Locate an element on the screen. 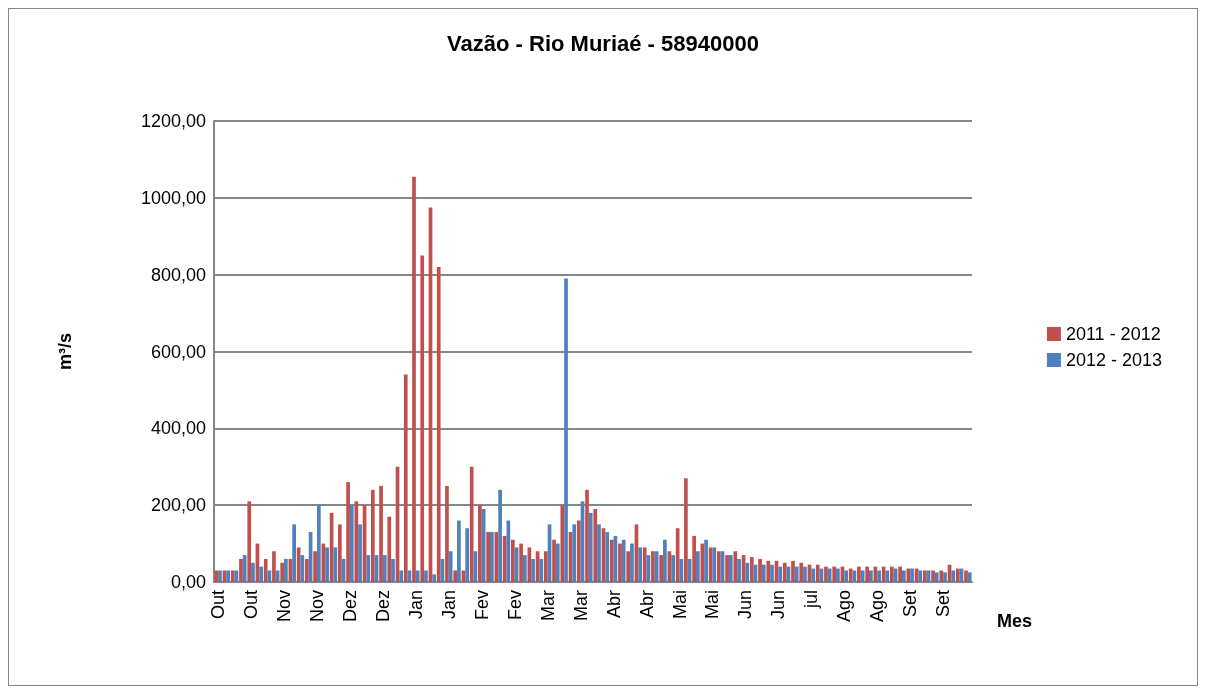  x-tick-label: Nov is located at coordinates (284, 606).